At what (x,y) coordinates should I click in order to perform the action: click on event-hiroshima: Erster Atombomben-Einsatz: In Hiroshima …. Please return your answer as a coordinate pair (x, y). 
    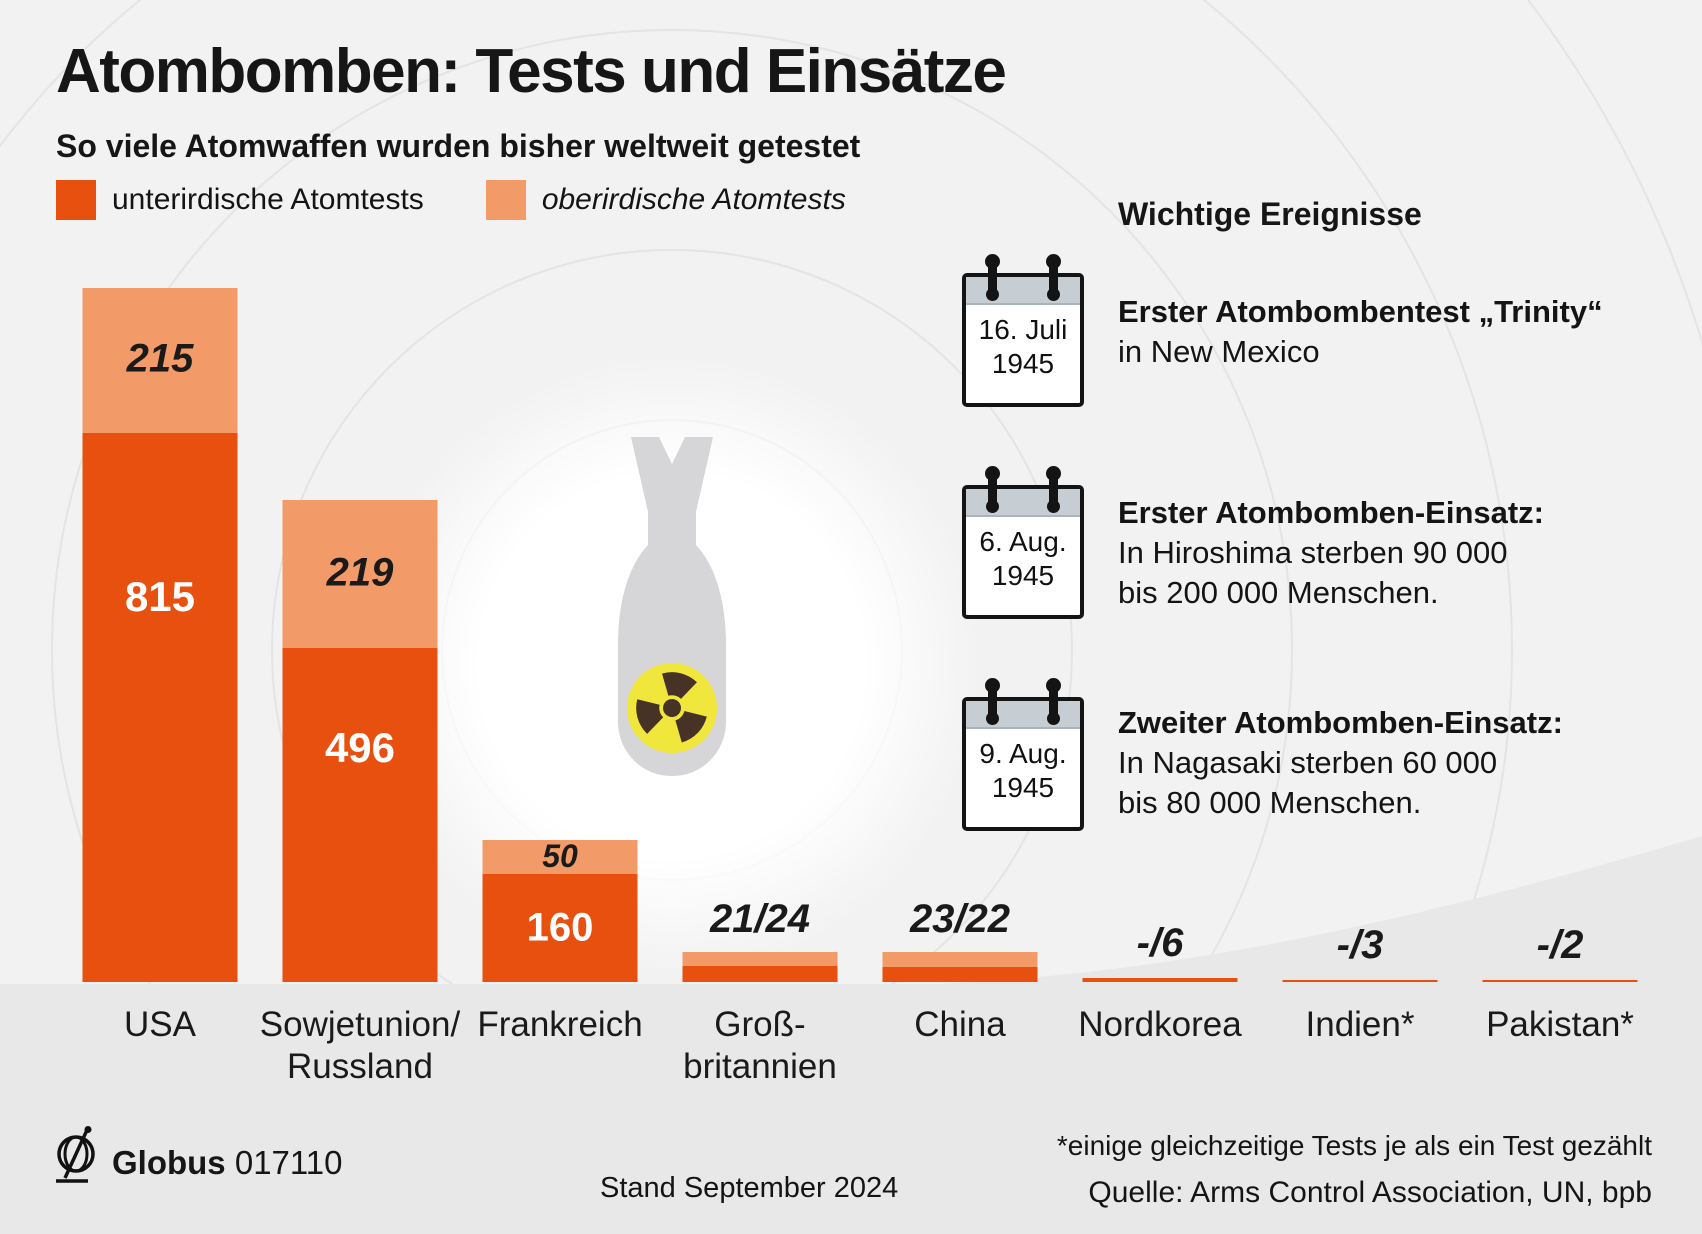
    Looking at the image, I should click on (1331, 553).